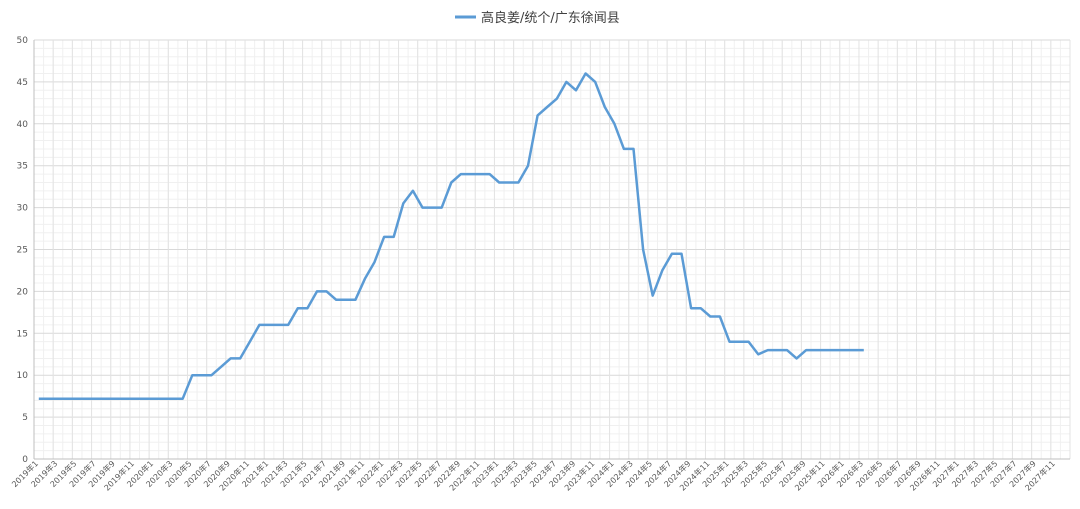 Image resolution: width=1080 pixels, height=509 pixels. Describe the element at coordinates (23, 376) in the screenshot. I see `y-tick-label: 10` at that location.